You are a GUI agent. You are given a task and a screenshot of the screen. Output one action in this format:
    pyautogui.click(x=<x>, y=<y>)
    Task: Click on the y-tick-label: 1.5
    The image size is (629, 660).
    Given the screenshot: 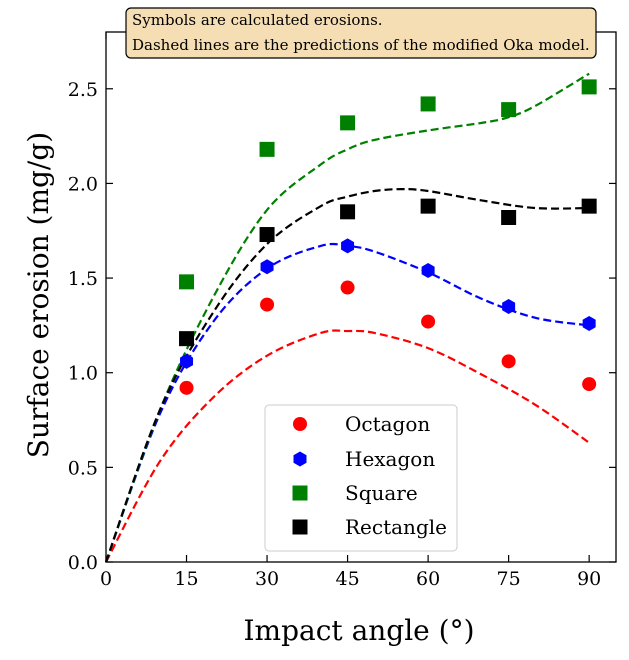 What is the action you would take?
    pyautogui.click(x=83, y=279)
    